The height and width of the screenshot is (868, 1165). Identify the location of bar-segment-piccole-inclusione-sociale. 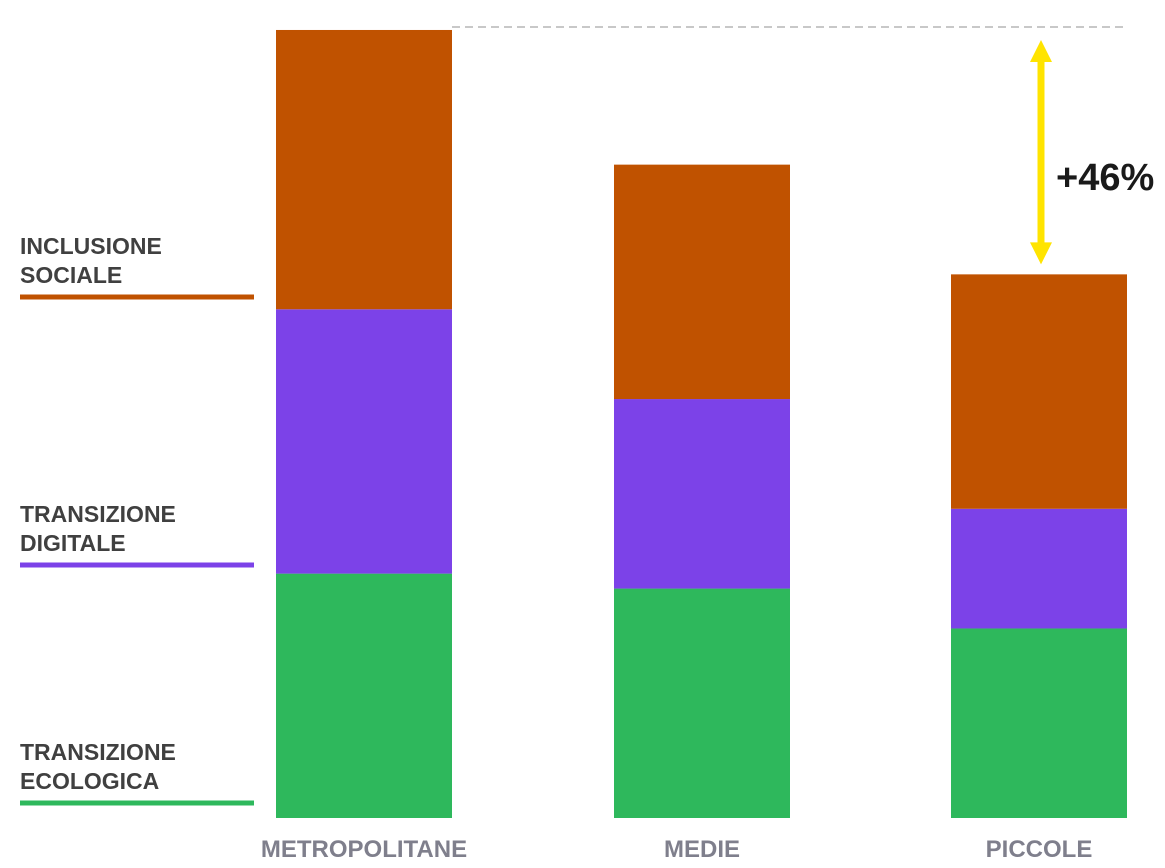
(1039, 391).